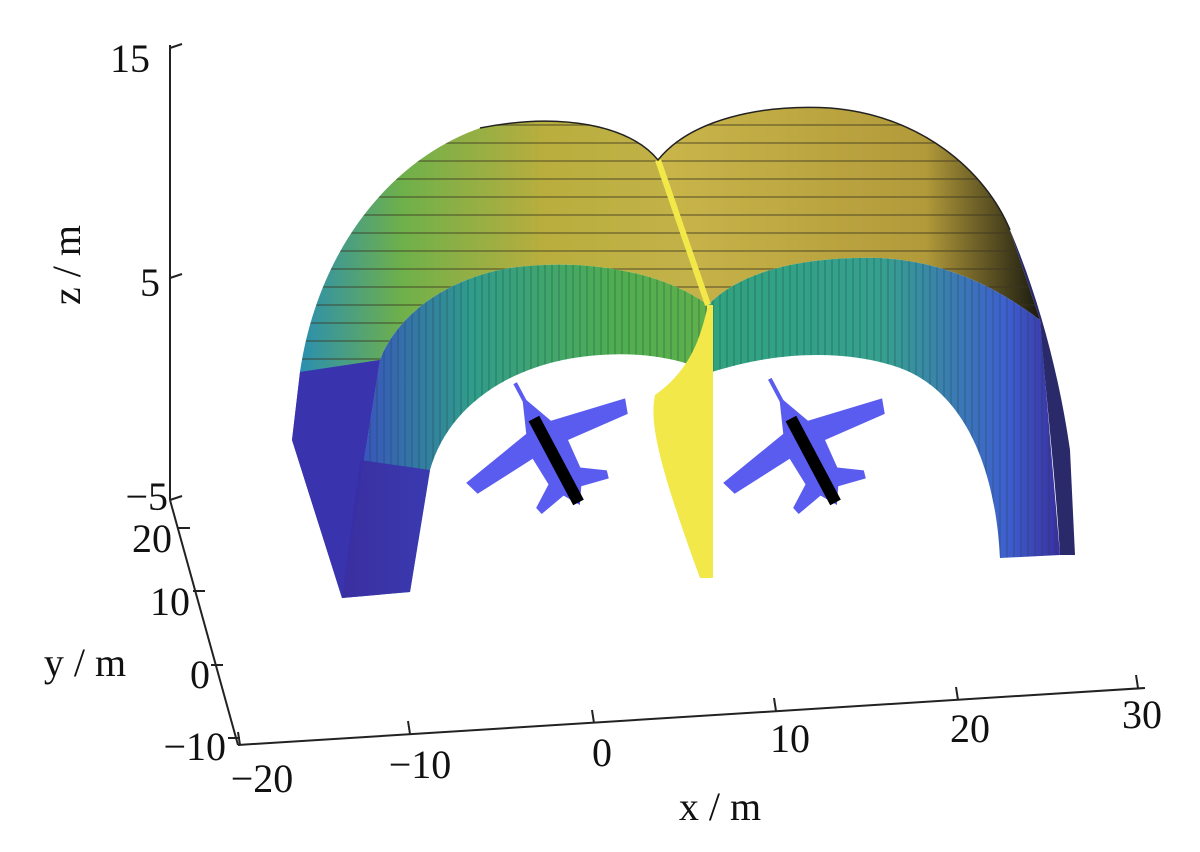 The width and height of the screenshot is (1200, 852). Describe the element at coordinates (970, 728) in the screenshot. I see `x-tick-label: 20` at that location.